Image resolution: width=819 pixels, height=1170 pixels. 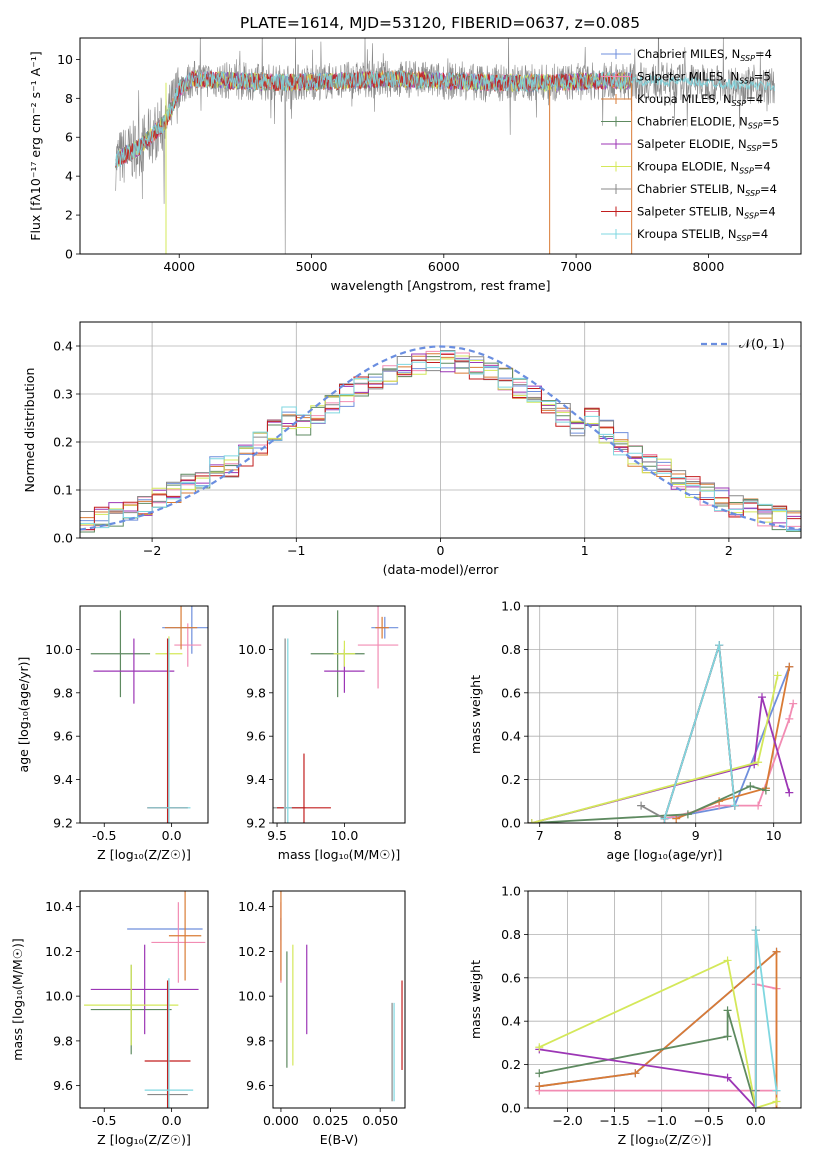 I want to click on x-tick-label: −1.5, so click(x=614, y=1120).